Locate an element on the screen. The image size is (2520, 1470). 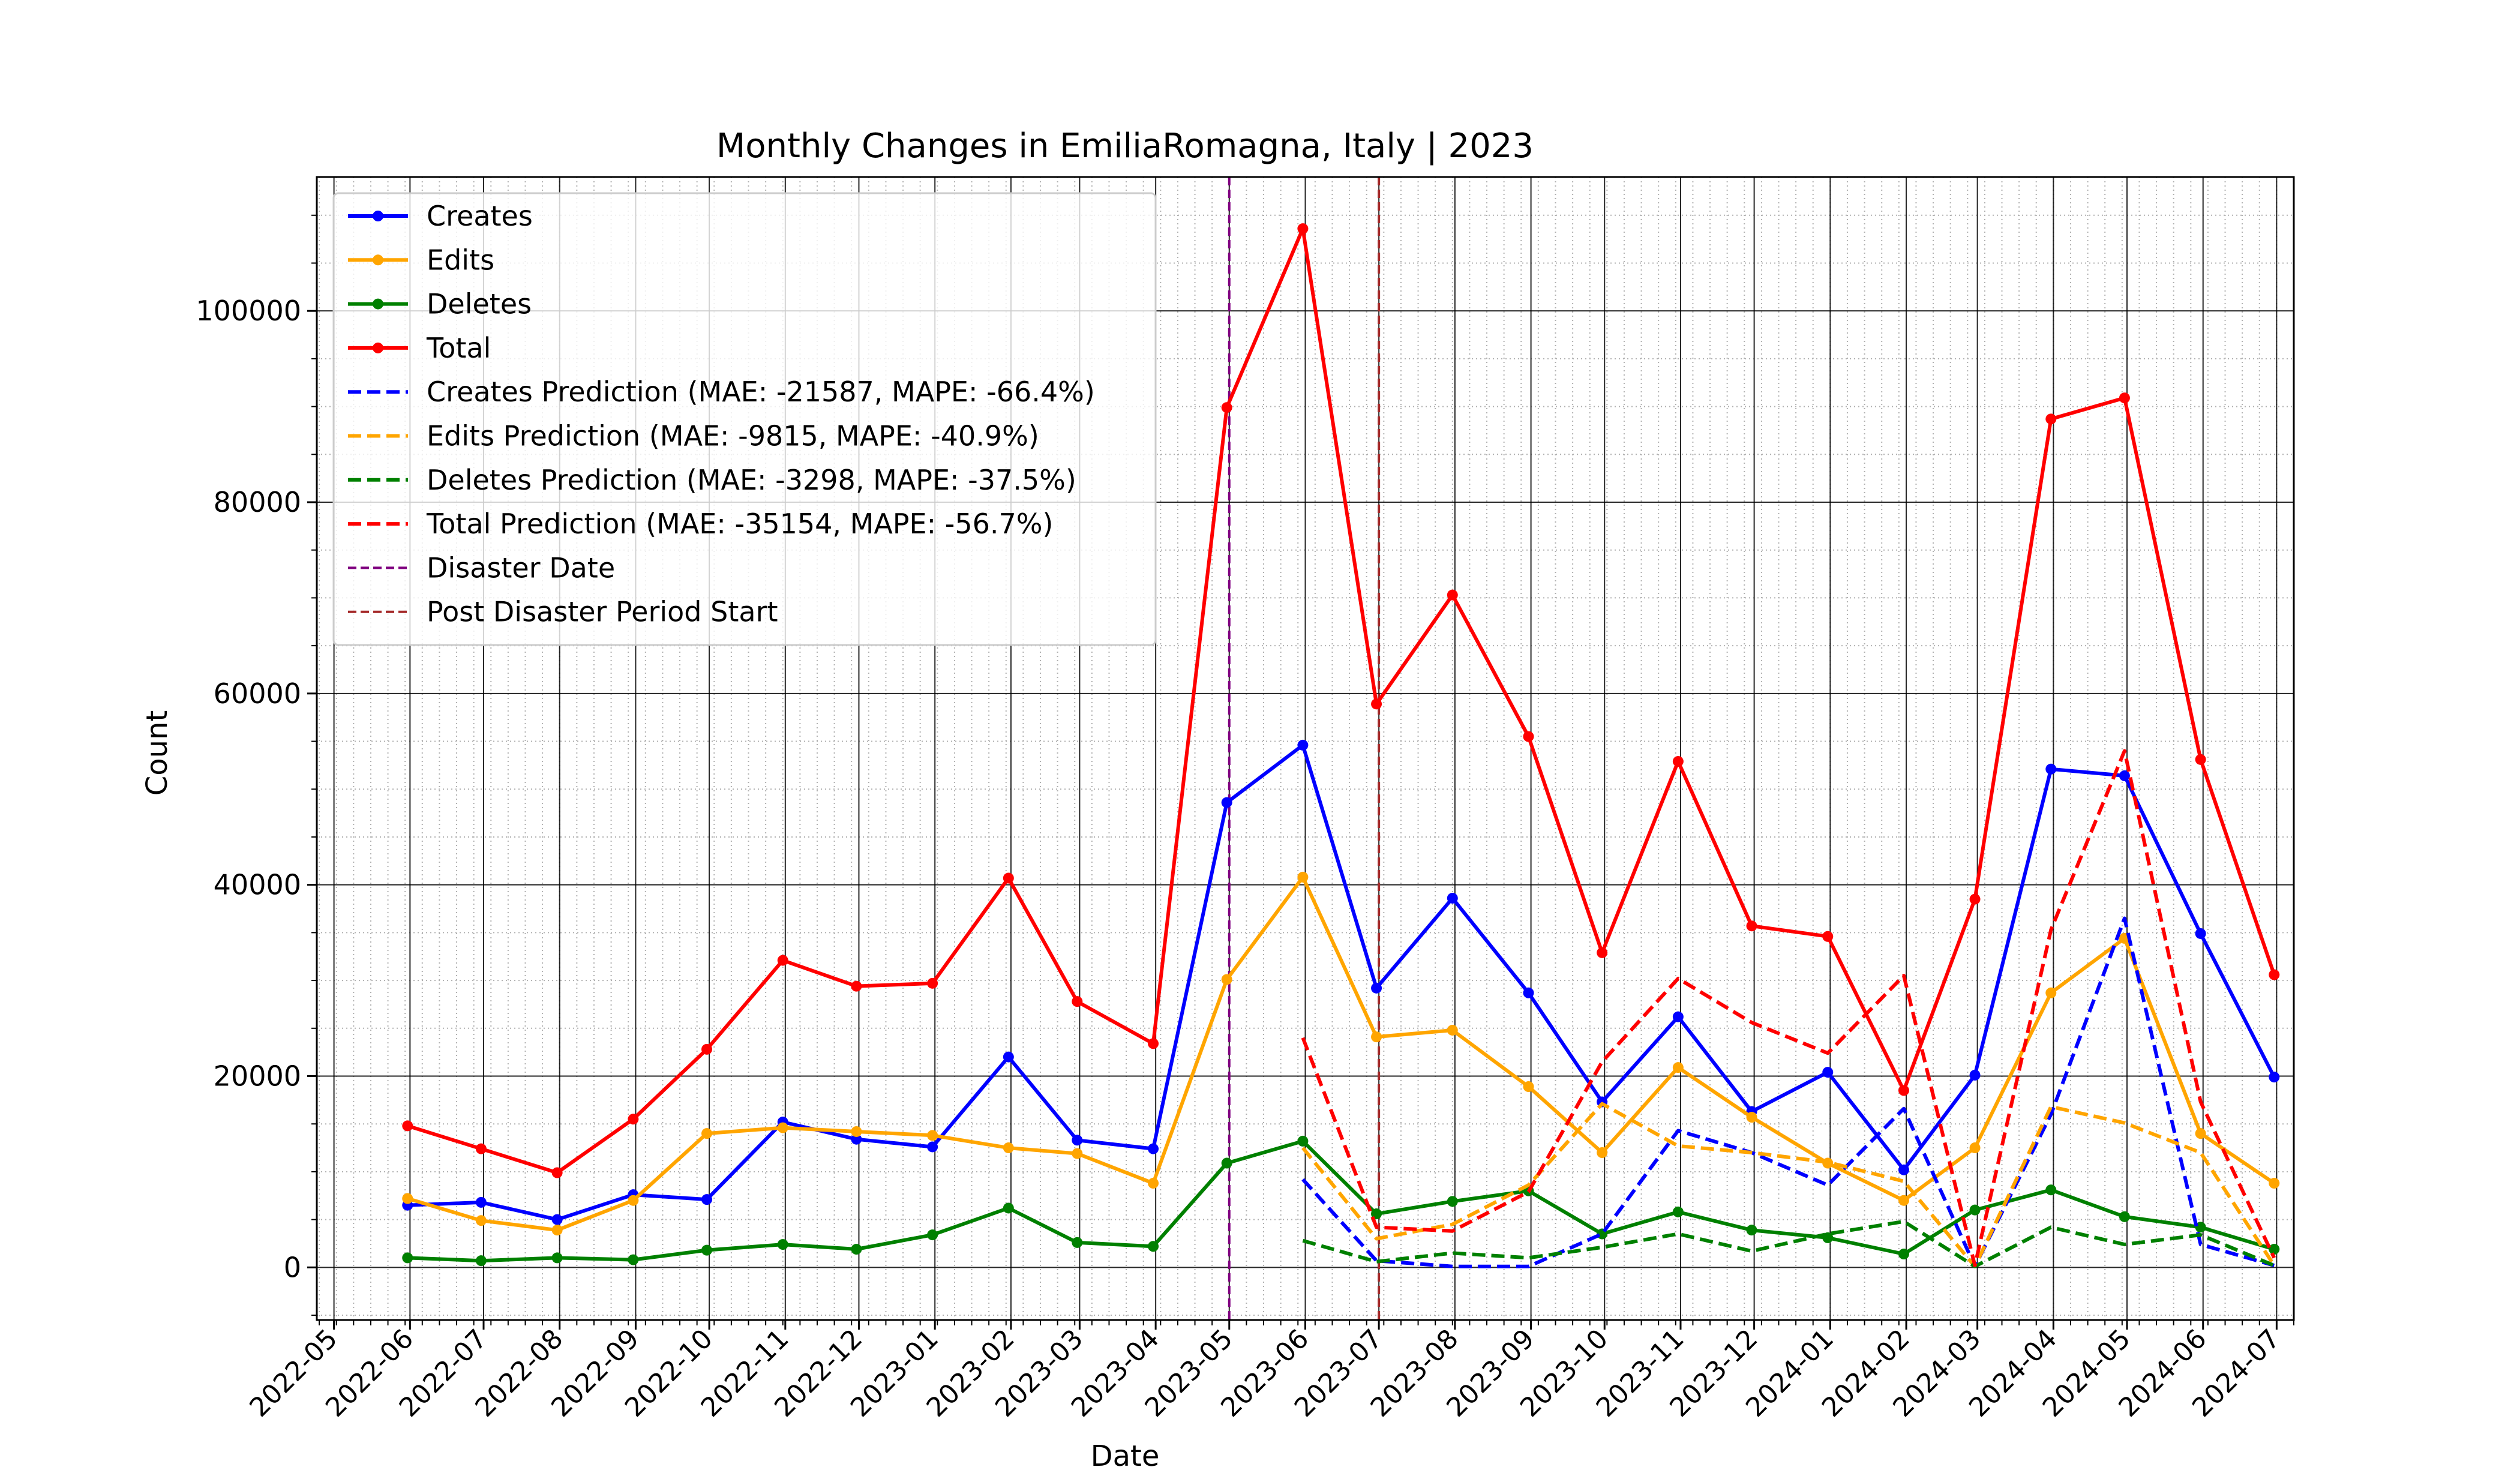
y-tick-label: 0 is located at coordinates (292, 1267).